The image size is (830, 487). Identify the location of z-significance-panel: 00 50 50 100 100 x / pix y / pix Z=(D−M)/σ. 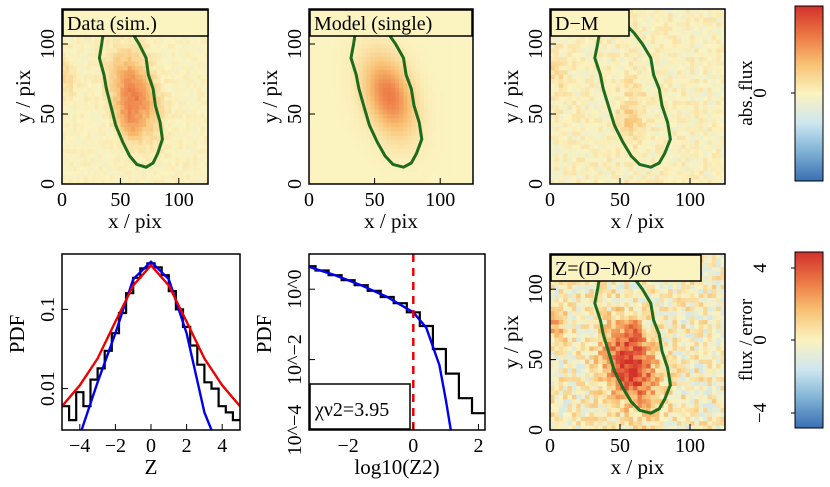
(612, 366).